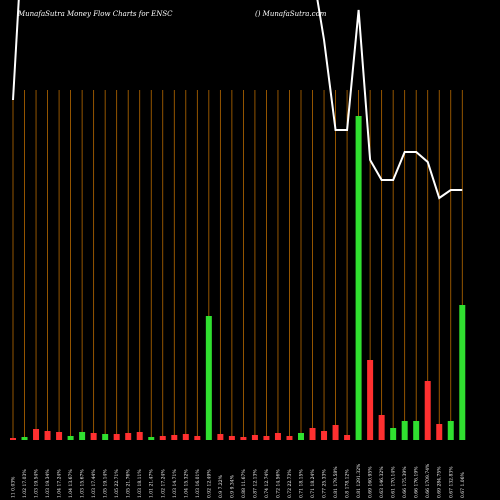  I want to click on x-tick-label: 1.05 21.76%, so click(129, 483).